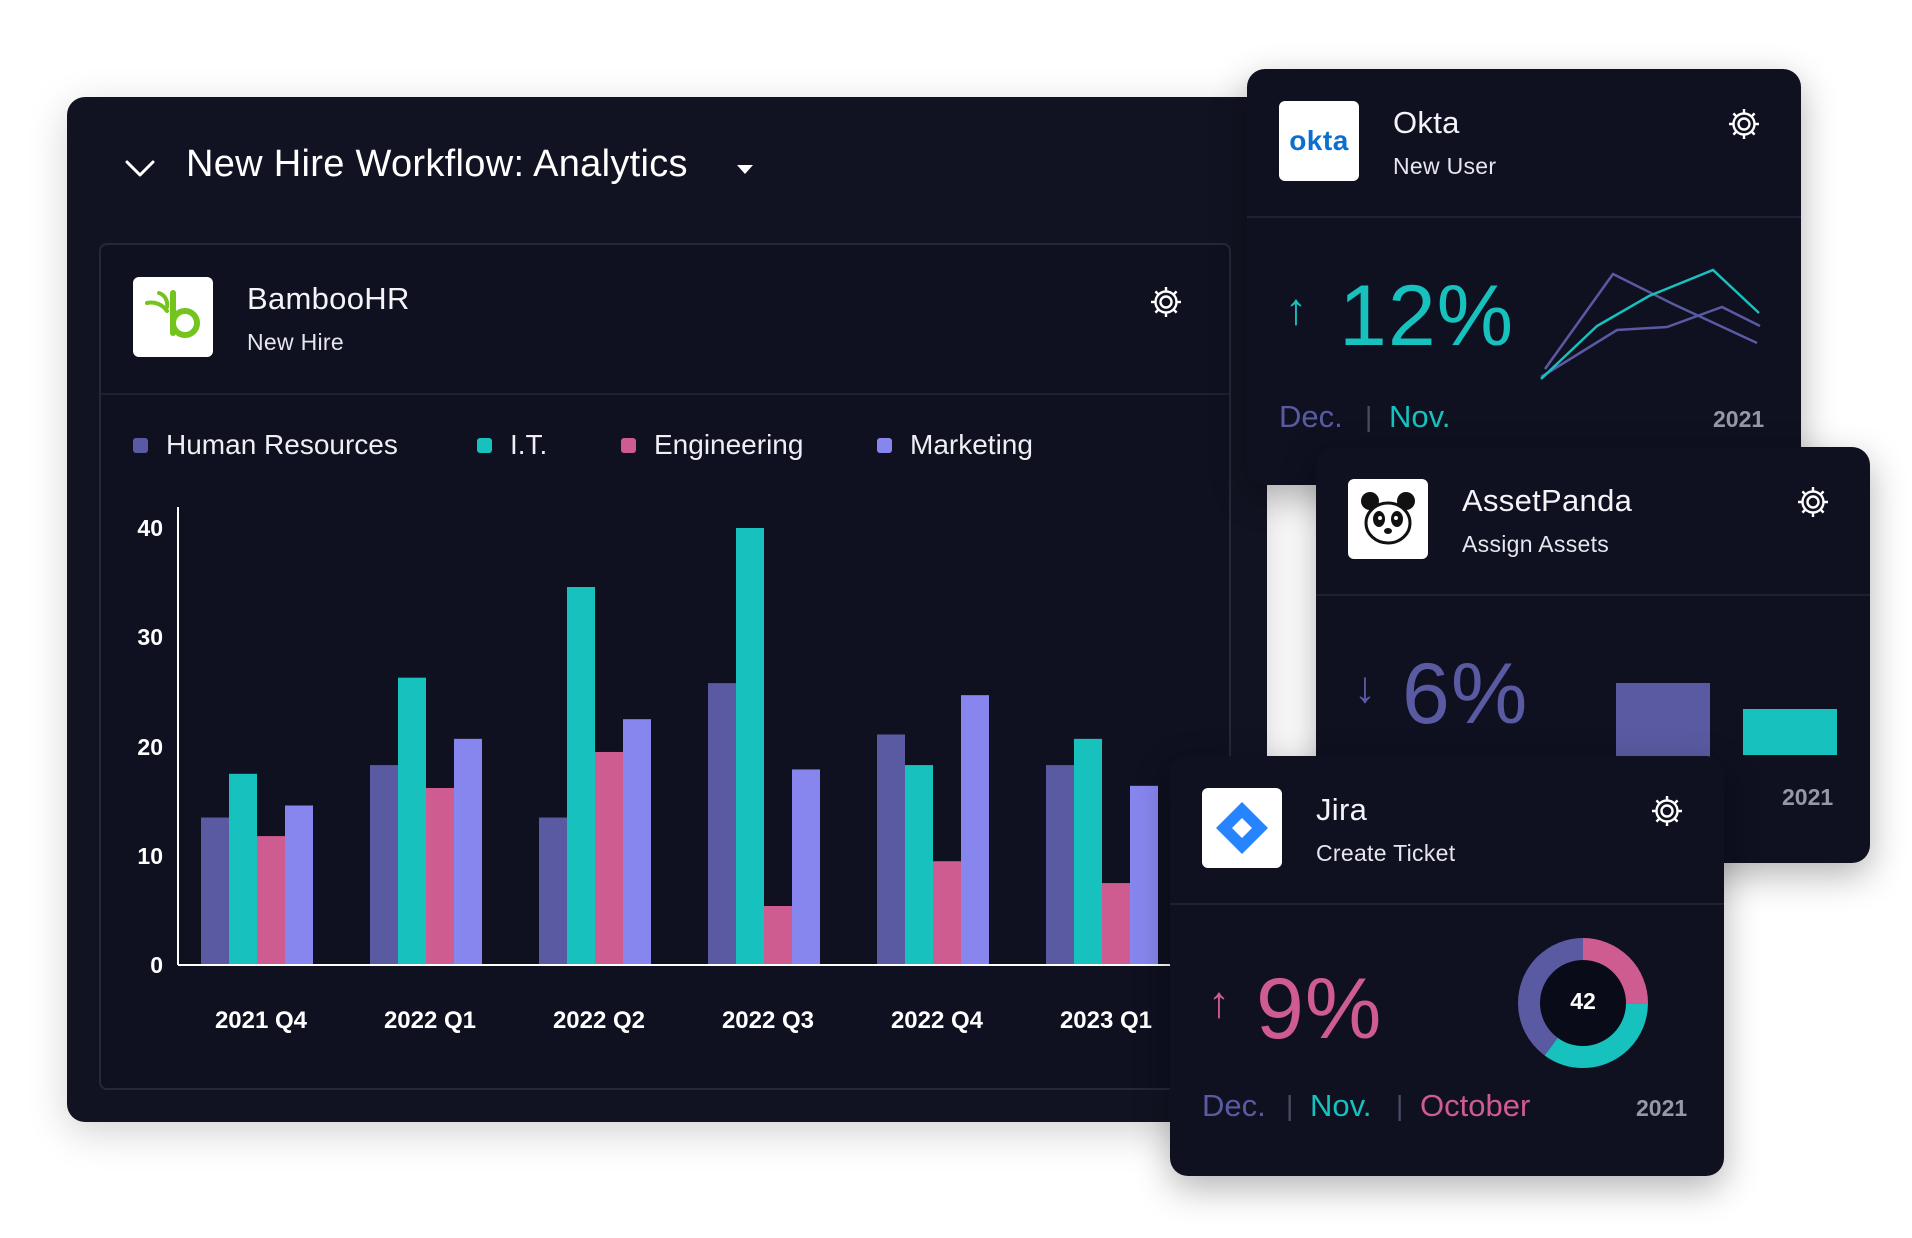  What do you see at coordinates (215, 891) in the screenshot?
I see `bar-human-resources-2021-q4` at bounding box center [215, 891].